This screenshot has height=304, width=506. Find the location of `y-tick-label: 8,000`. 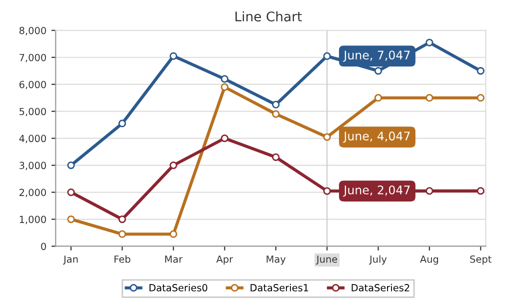

y-tick-label: 8,000 is located at coordinates (32, 31).